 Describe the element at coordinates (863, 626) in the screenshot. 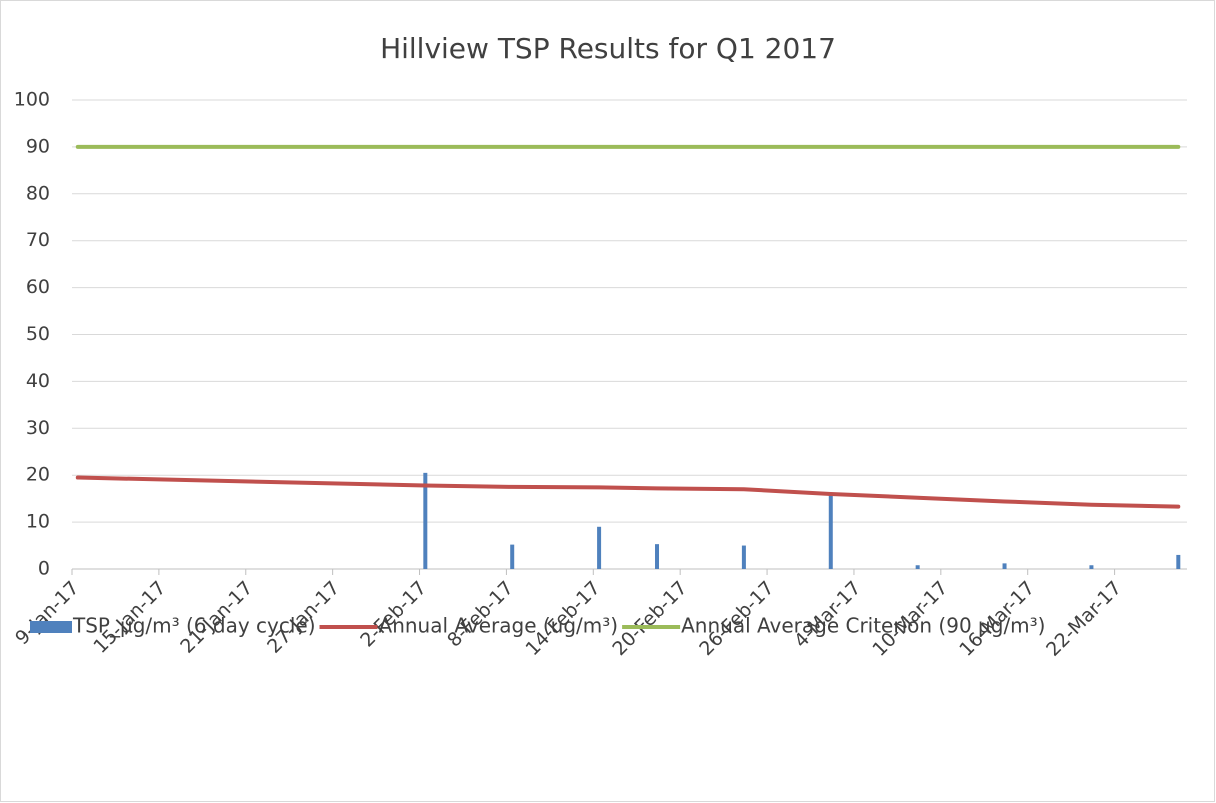

I see `legend-label: Annual Average Criterion (90 µg/m³)` at that location.